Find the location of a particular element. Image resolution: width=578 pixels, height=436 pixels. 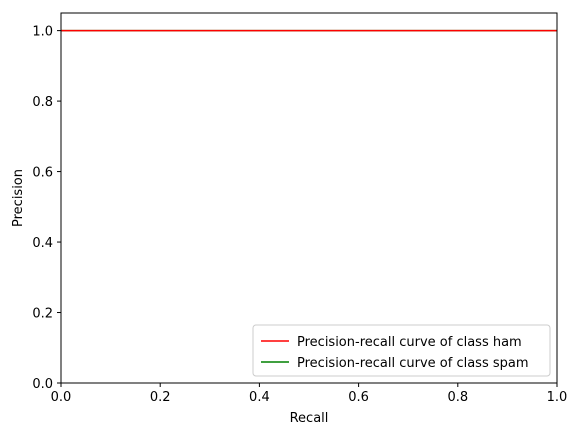

x-axis-title: Recall is located at coordinates (309, 418).